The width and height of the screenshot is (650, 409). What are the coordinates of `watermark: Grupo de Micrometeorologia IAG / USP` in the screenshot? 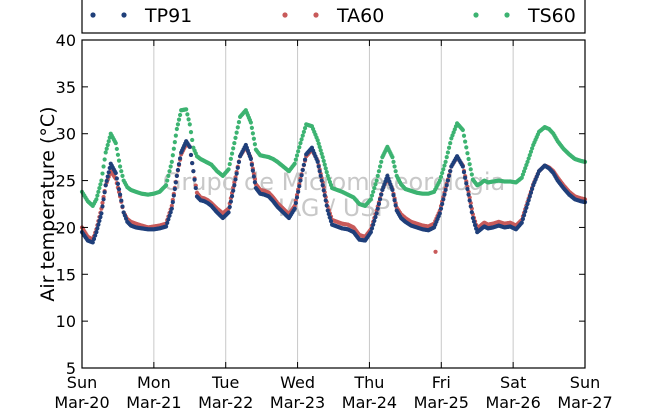 It's located at (334, 195).